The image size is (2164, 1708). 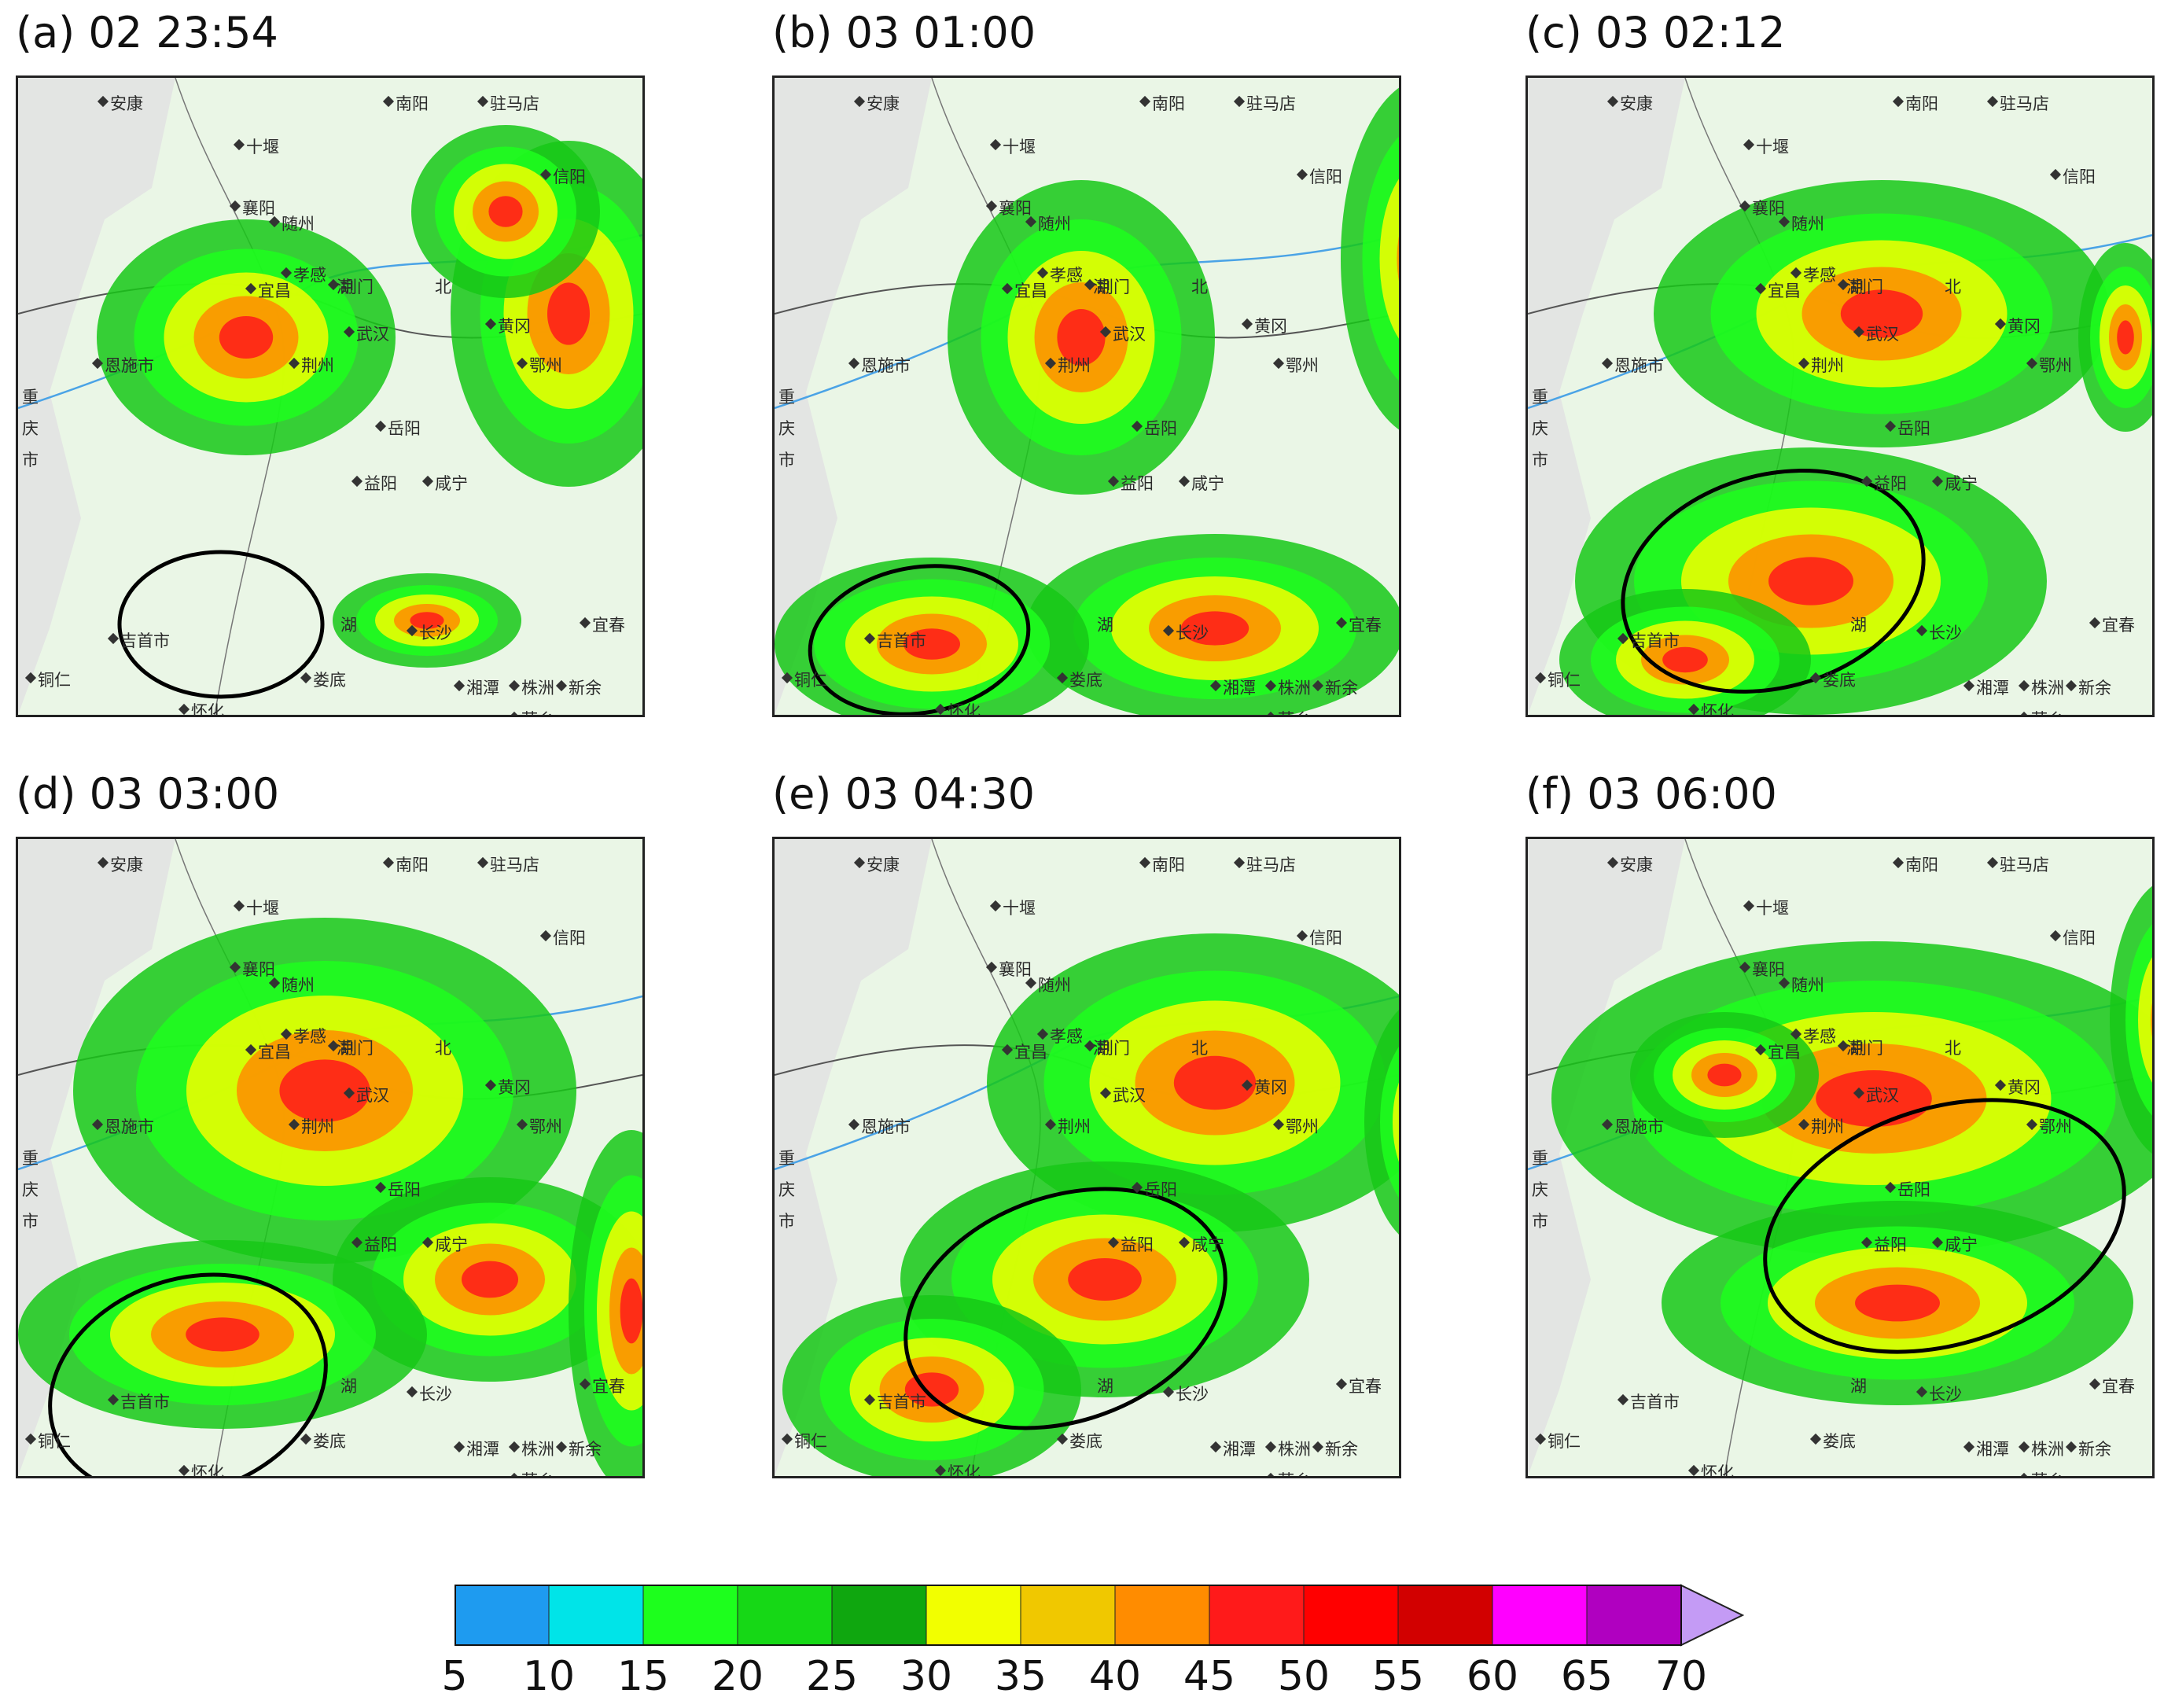 I want to click on colorbar-tick-label: 45, so click(x=1209, y=1677).